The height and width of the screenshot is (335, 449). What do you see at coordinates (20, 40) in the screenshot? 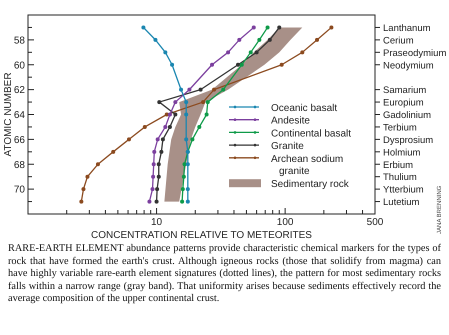
I see `y-tick-label: 58` at bounding box center [20, 40].